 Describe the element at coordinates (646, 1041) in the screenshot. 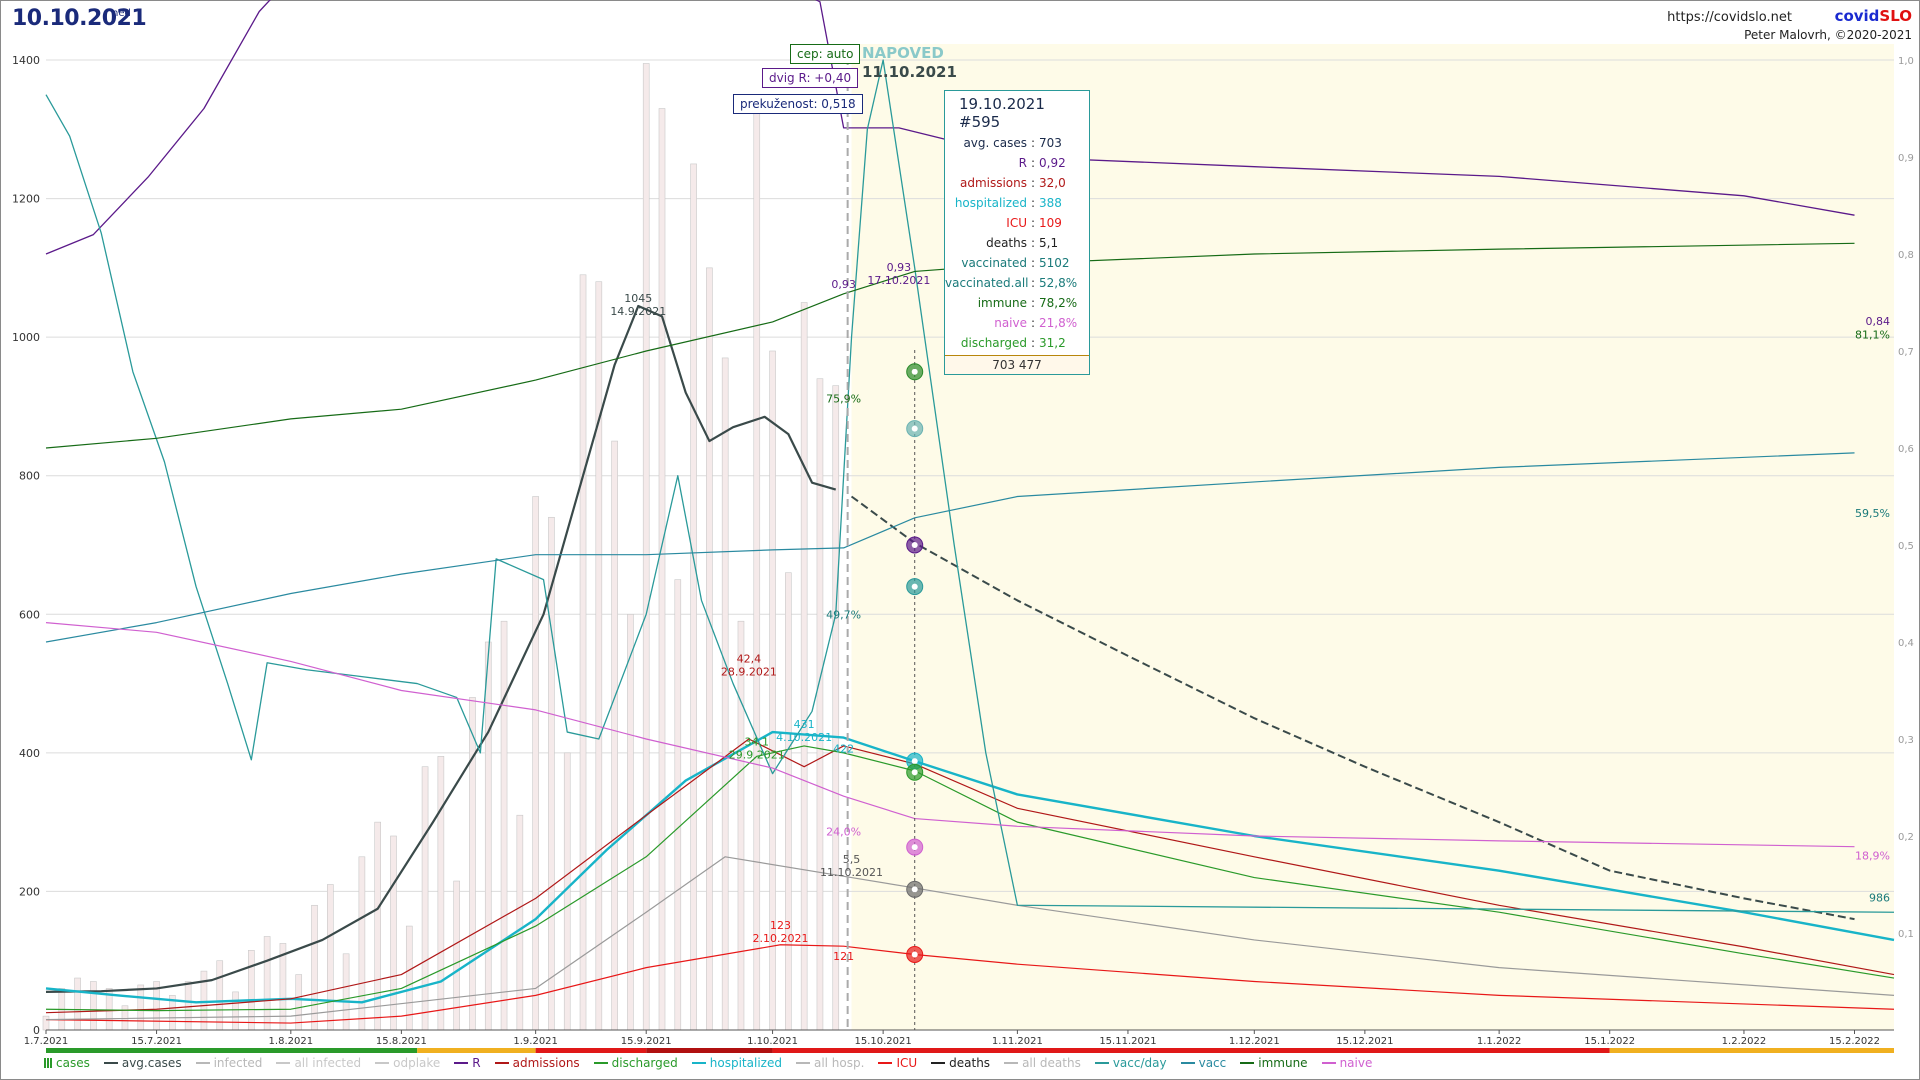

I see `x-tick-label: 15.9.2021` at that location.